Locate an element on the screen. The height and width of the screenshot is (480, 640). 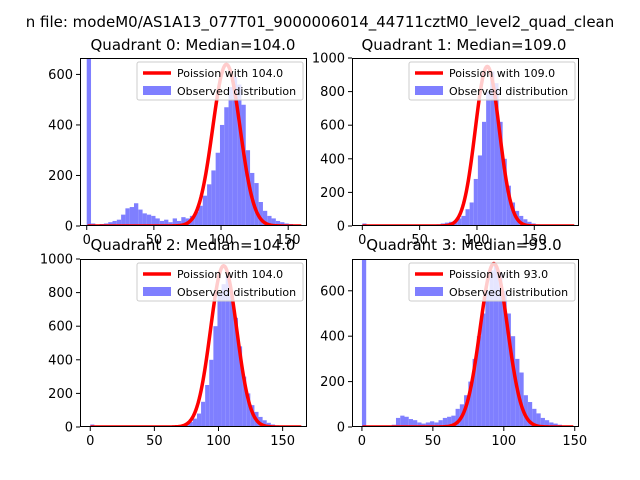
subplot-title: Quadrant 2: Median=104.0 is located at coordinates (193, 245).